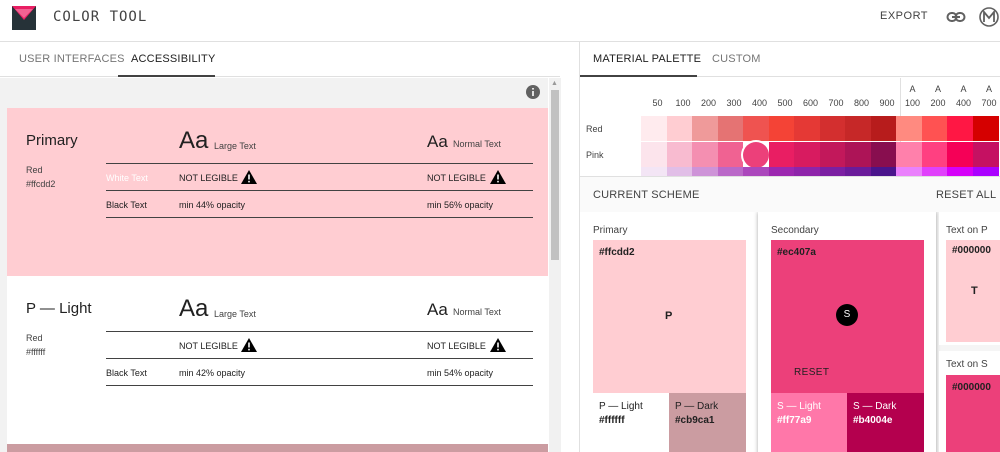 The image size is (1000, 452). Describe the element at coordinates (956, 17) in the screenshot. I see `link-icon` at that location.